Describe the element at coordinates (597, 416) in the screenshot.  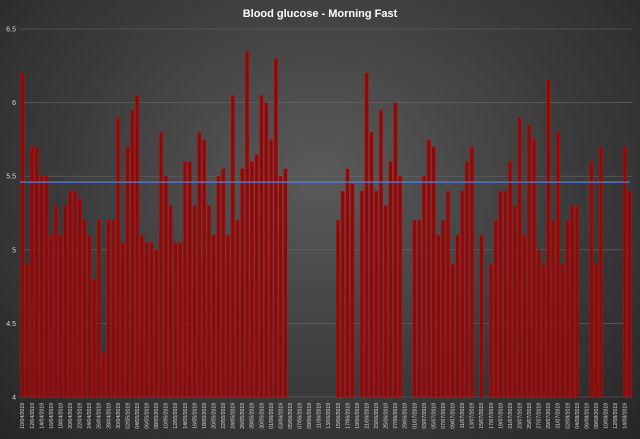
I see `x-tick-label: 08/08/2019` at that location.